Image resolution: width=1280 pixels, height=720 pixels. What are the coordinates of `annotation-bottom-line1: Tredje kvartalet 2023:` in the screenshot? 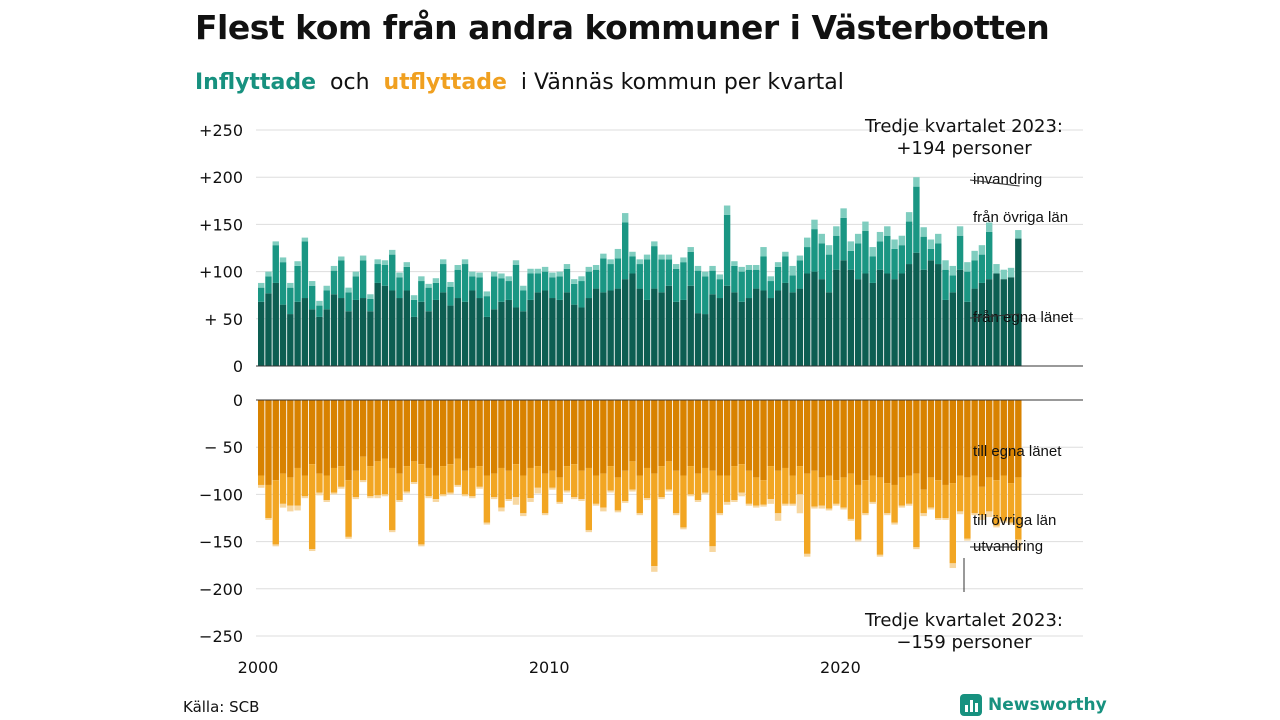 It's located at (963, 620).